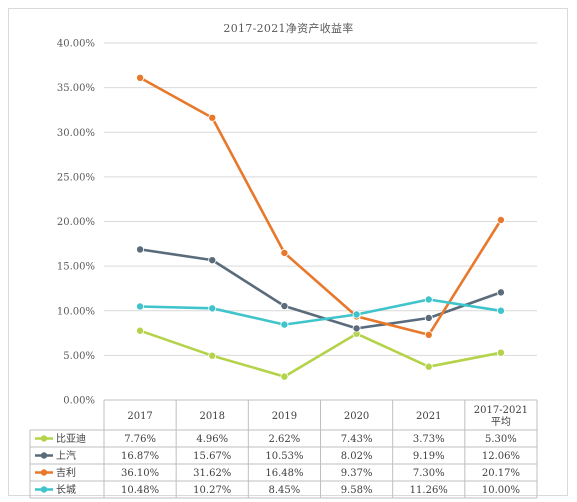  What do you see at coordinates (501, 456) in the screenshot?
I see `data-table-value: 12.06%` at bounding box center [501, 456].